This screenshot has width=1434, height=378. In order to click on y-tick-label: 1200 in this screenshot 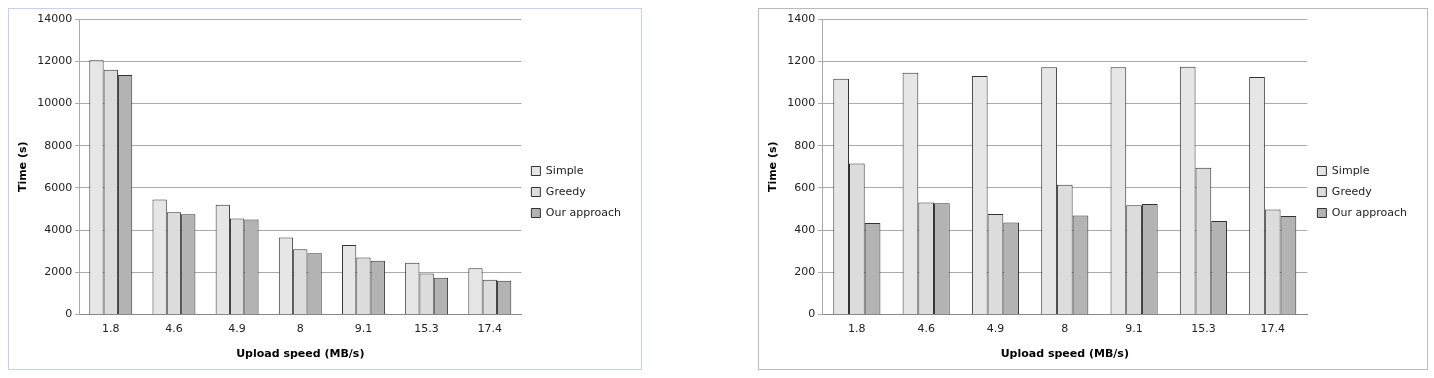, I will do `click(801, 61)`.